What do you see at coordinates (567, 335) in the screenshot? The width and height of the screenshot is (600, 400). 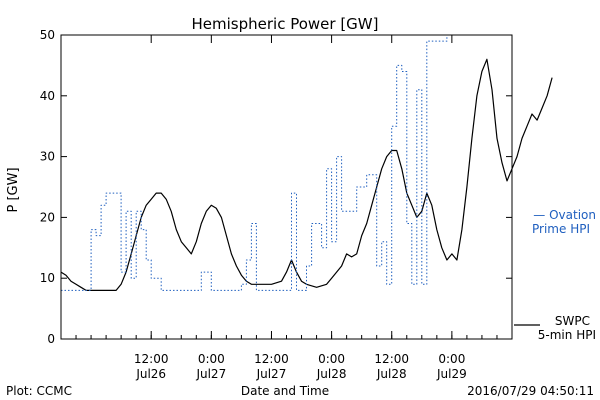 I see `legend-swpc-line2: 5-min HPI` at bounding box center [567, 335].